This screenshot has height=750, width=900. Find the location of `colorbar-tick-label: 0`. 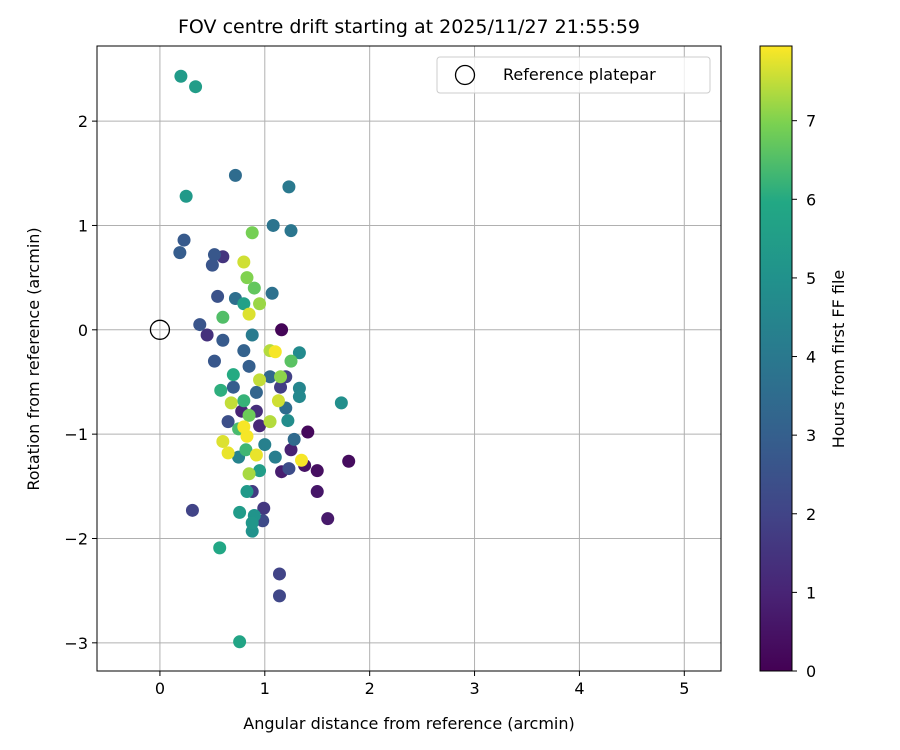

colorbar-tick-label: 0 is located at coordinates (811, 671).